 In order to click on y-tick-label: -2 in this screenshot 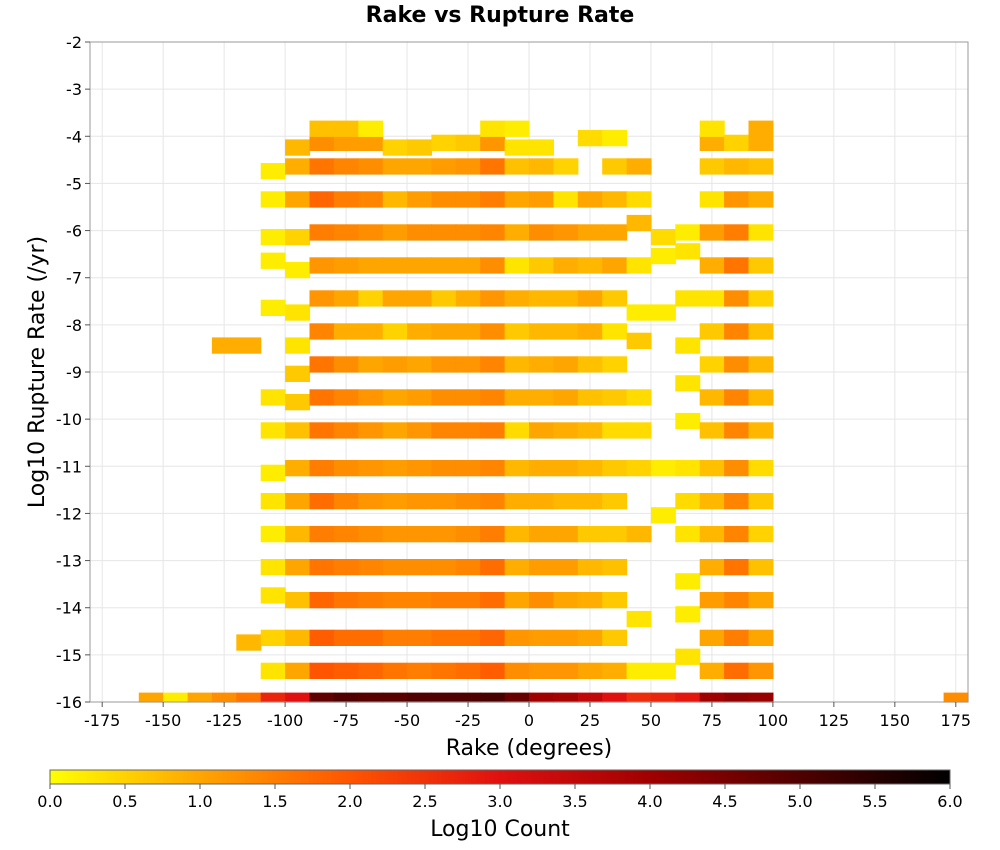, I will do `click(74, 42)`.